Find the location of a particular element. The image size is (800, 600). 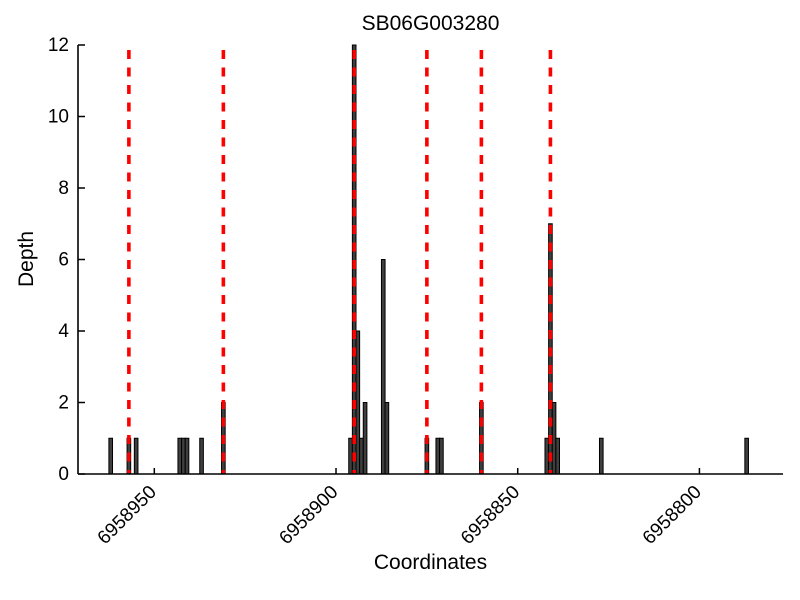

y-tick-label: 10 is located at coordinates (58, 117).